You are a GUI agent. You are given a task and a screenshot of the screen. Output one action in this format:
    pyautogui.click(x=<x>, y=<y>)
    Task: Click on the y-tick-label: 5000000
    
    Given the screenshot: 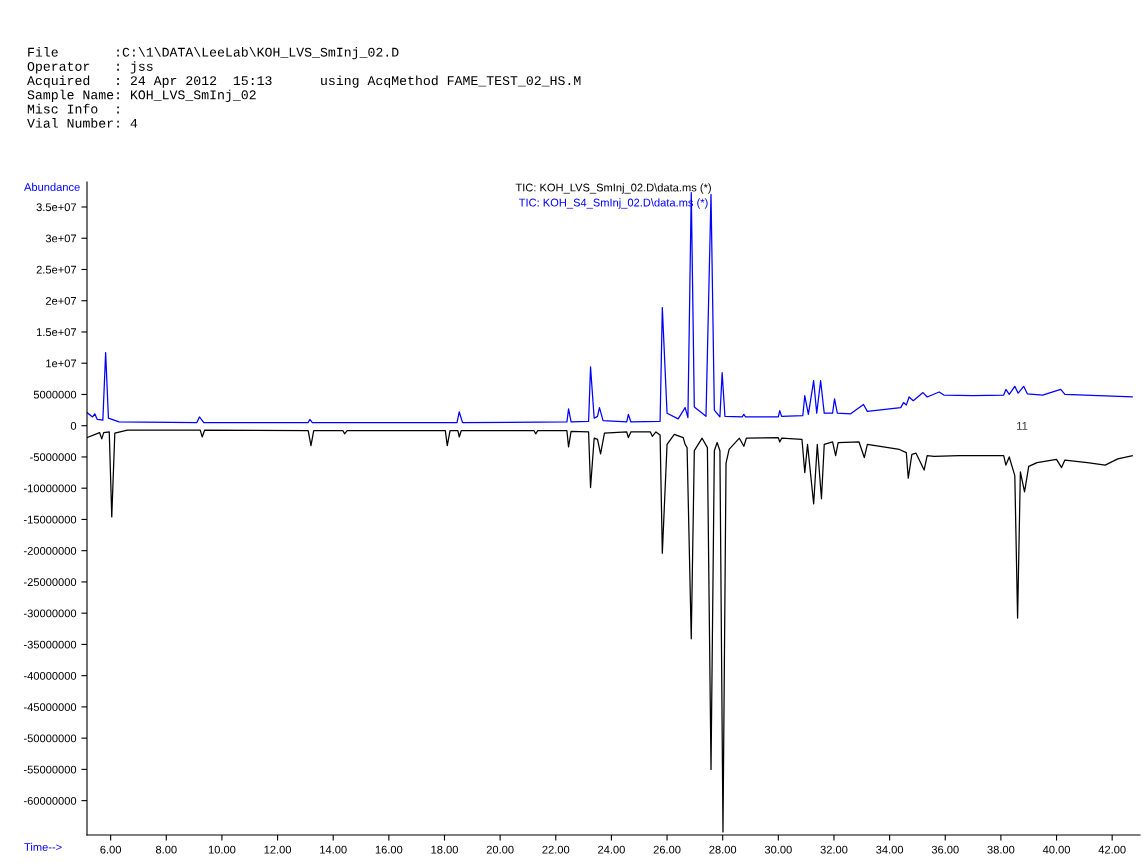 What is the action you would take?
    pyautogui.click(x=55, y=394)
    